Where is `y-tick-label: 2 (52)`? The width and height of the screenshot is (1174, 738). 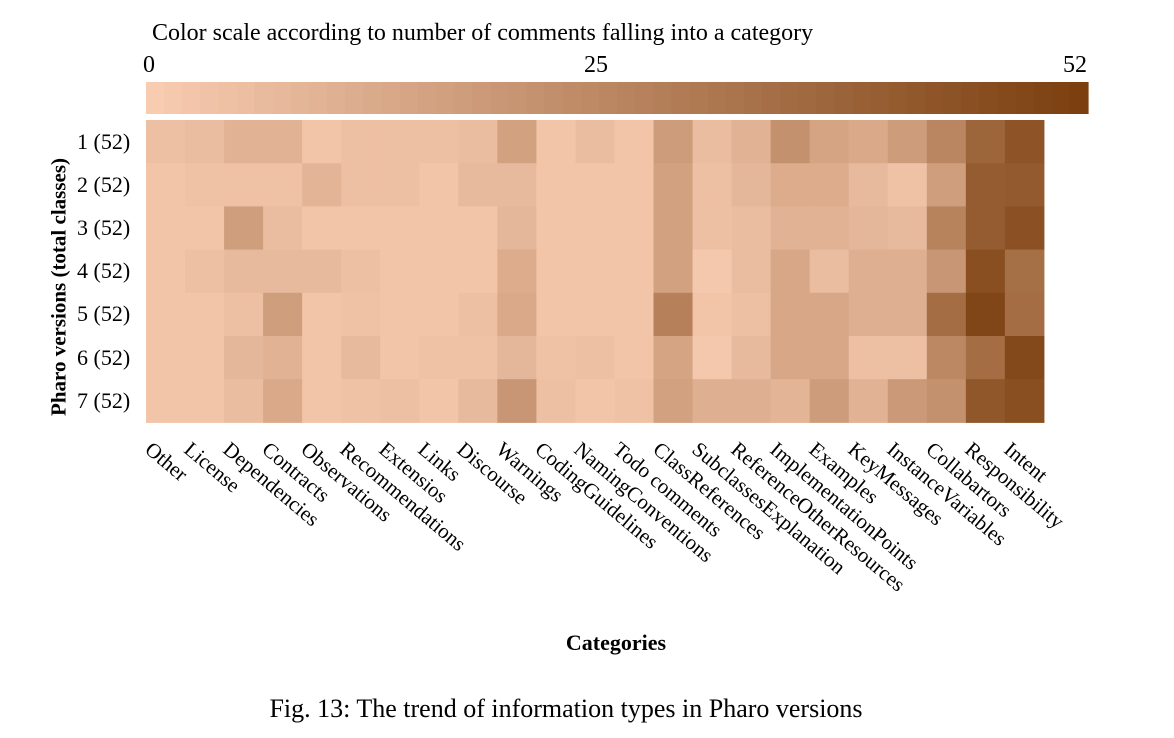 y-tick-label: 2 (52) is located at coordinates (104, 184).